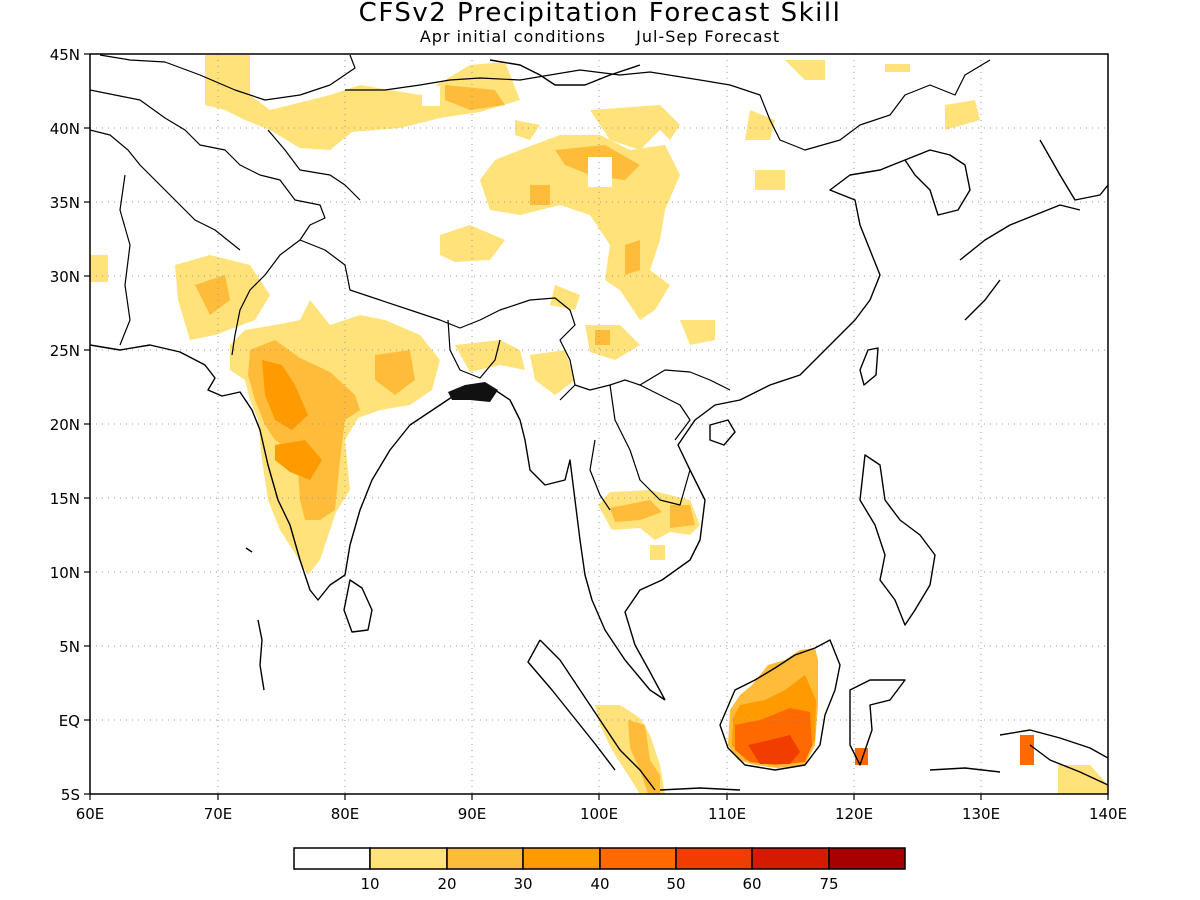 The width and height of the screenshot is (1200, 900). I want to click on lat-tick-label: 35N, so click(65, 203).